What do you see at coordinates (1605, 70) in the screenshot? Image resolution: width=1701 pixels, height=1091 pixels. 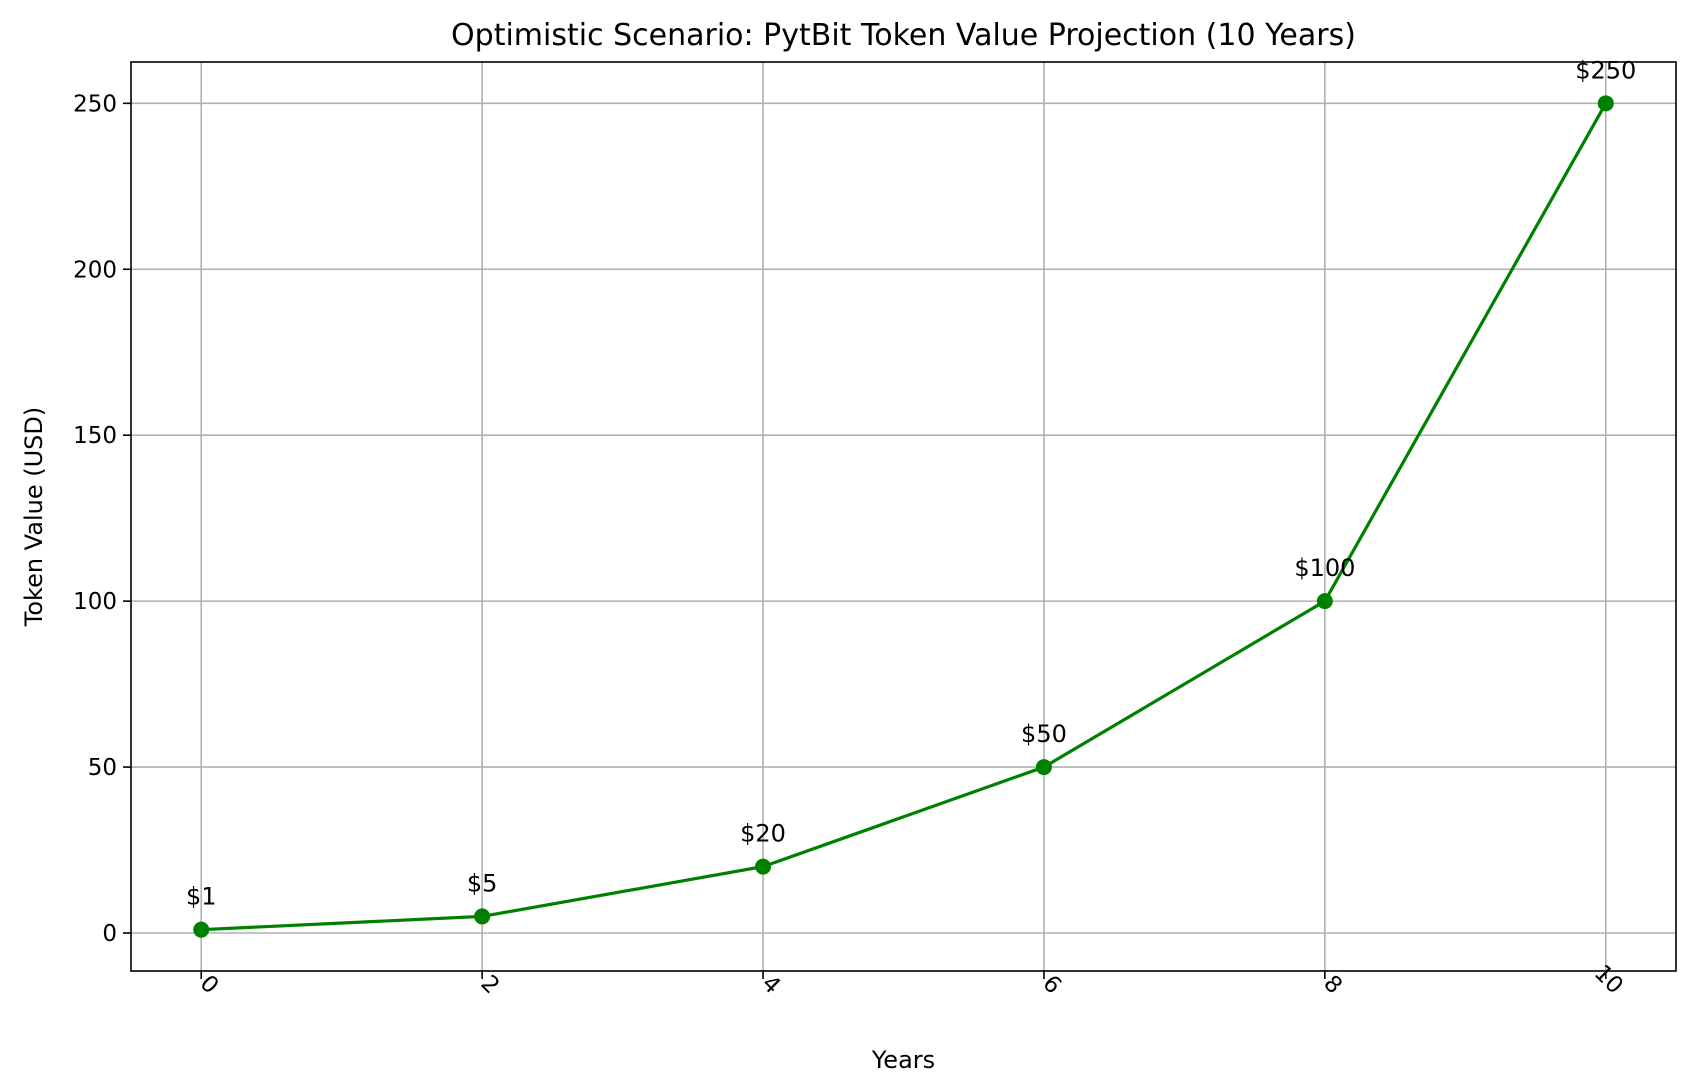 I see `data-label-5: $250` at bounding box center [1605, 70].